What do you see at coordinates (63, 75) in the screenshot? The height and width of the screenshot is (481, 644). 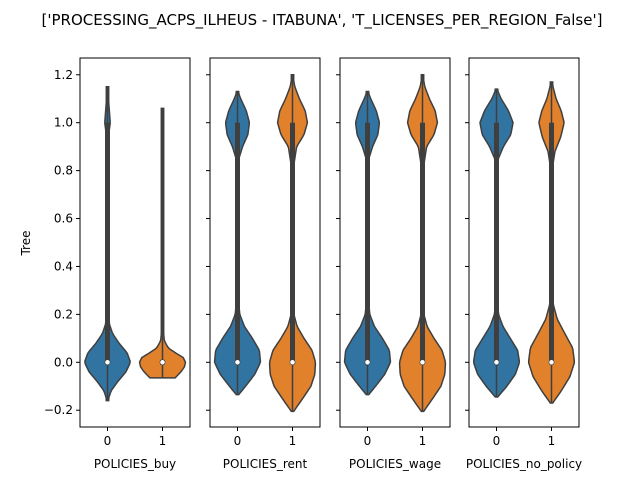 I see `y-tick-label: 1.2` at bounding box center [63, 75].